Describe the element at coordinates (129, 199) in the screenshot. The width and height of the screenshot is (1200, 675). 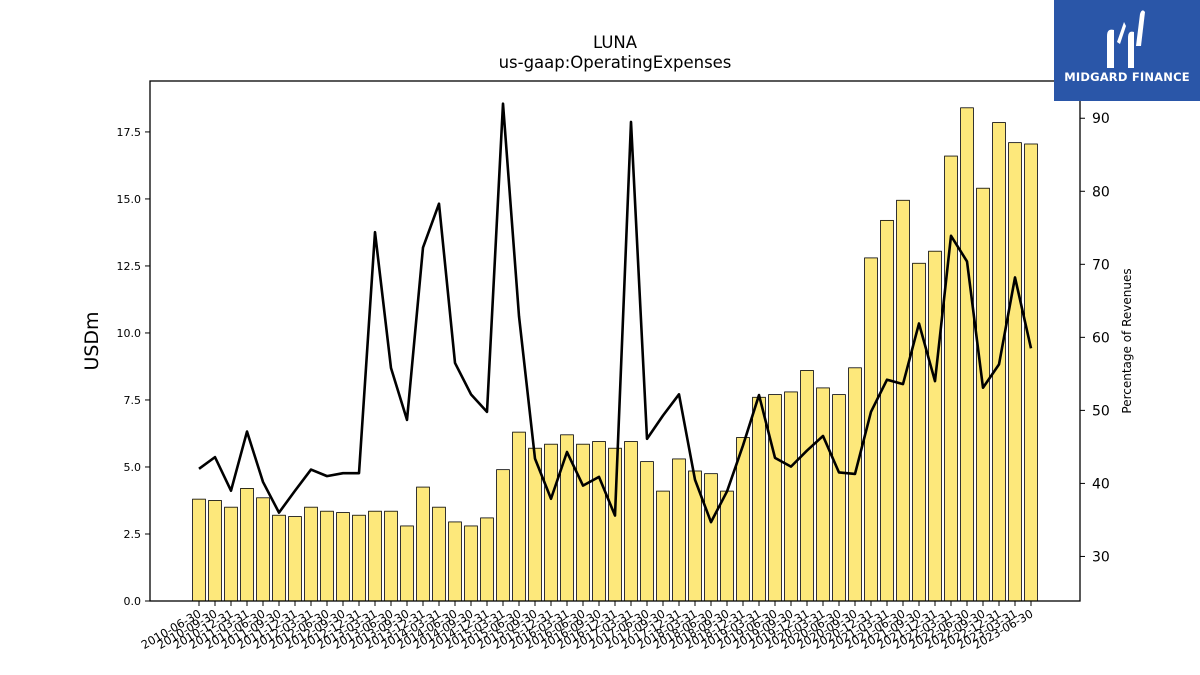
I see `y-tick-label: 15.0` at that location.